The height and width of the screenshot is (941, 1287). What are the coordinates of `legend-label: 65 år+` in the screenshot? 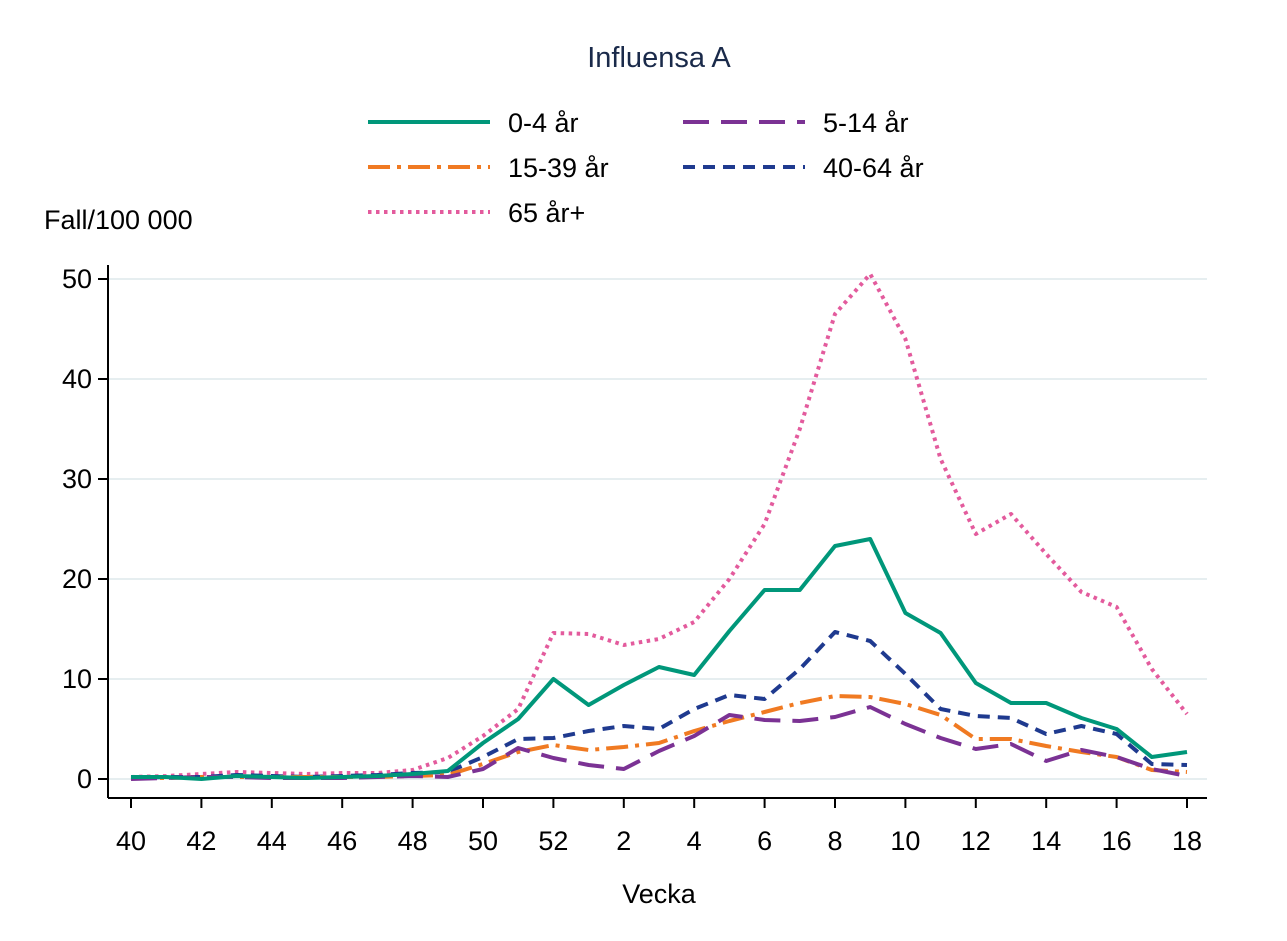 It's located at (546, 213).